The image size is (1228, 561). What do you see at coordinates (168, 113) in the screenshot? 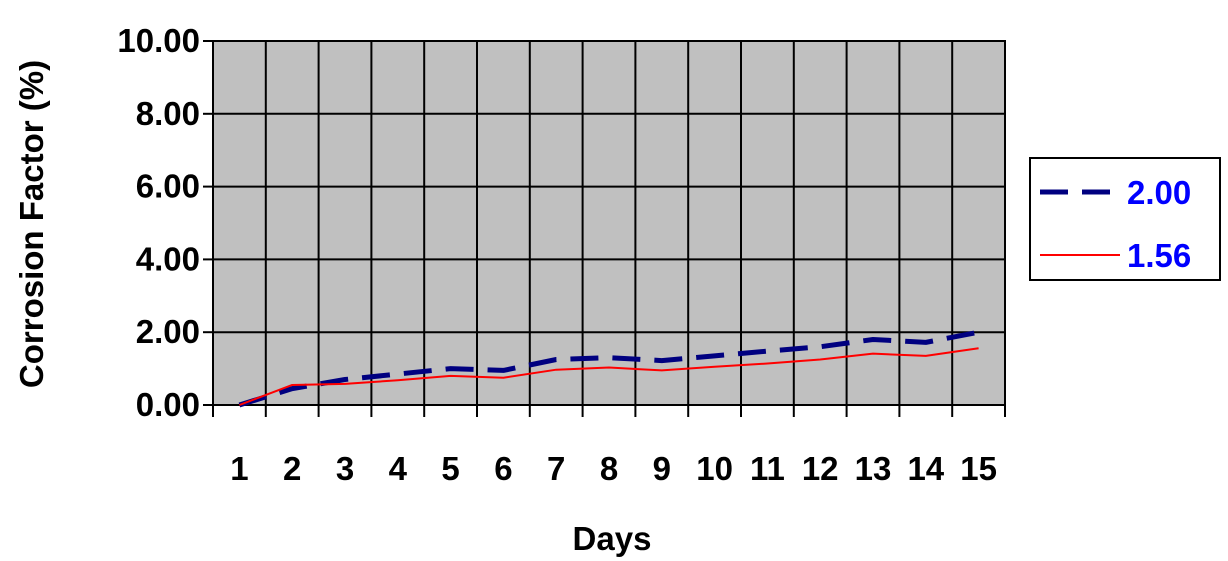
I see `y-tick-label: 8.00` at bounding box center [168, 113].